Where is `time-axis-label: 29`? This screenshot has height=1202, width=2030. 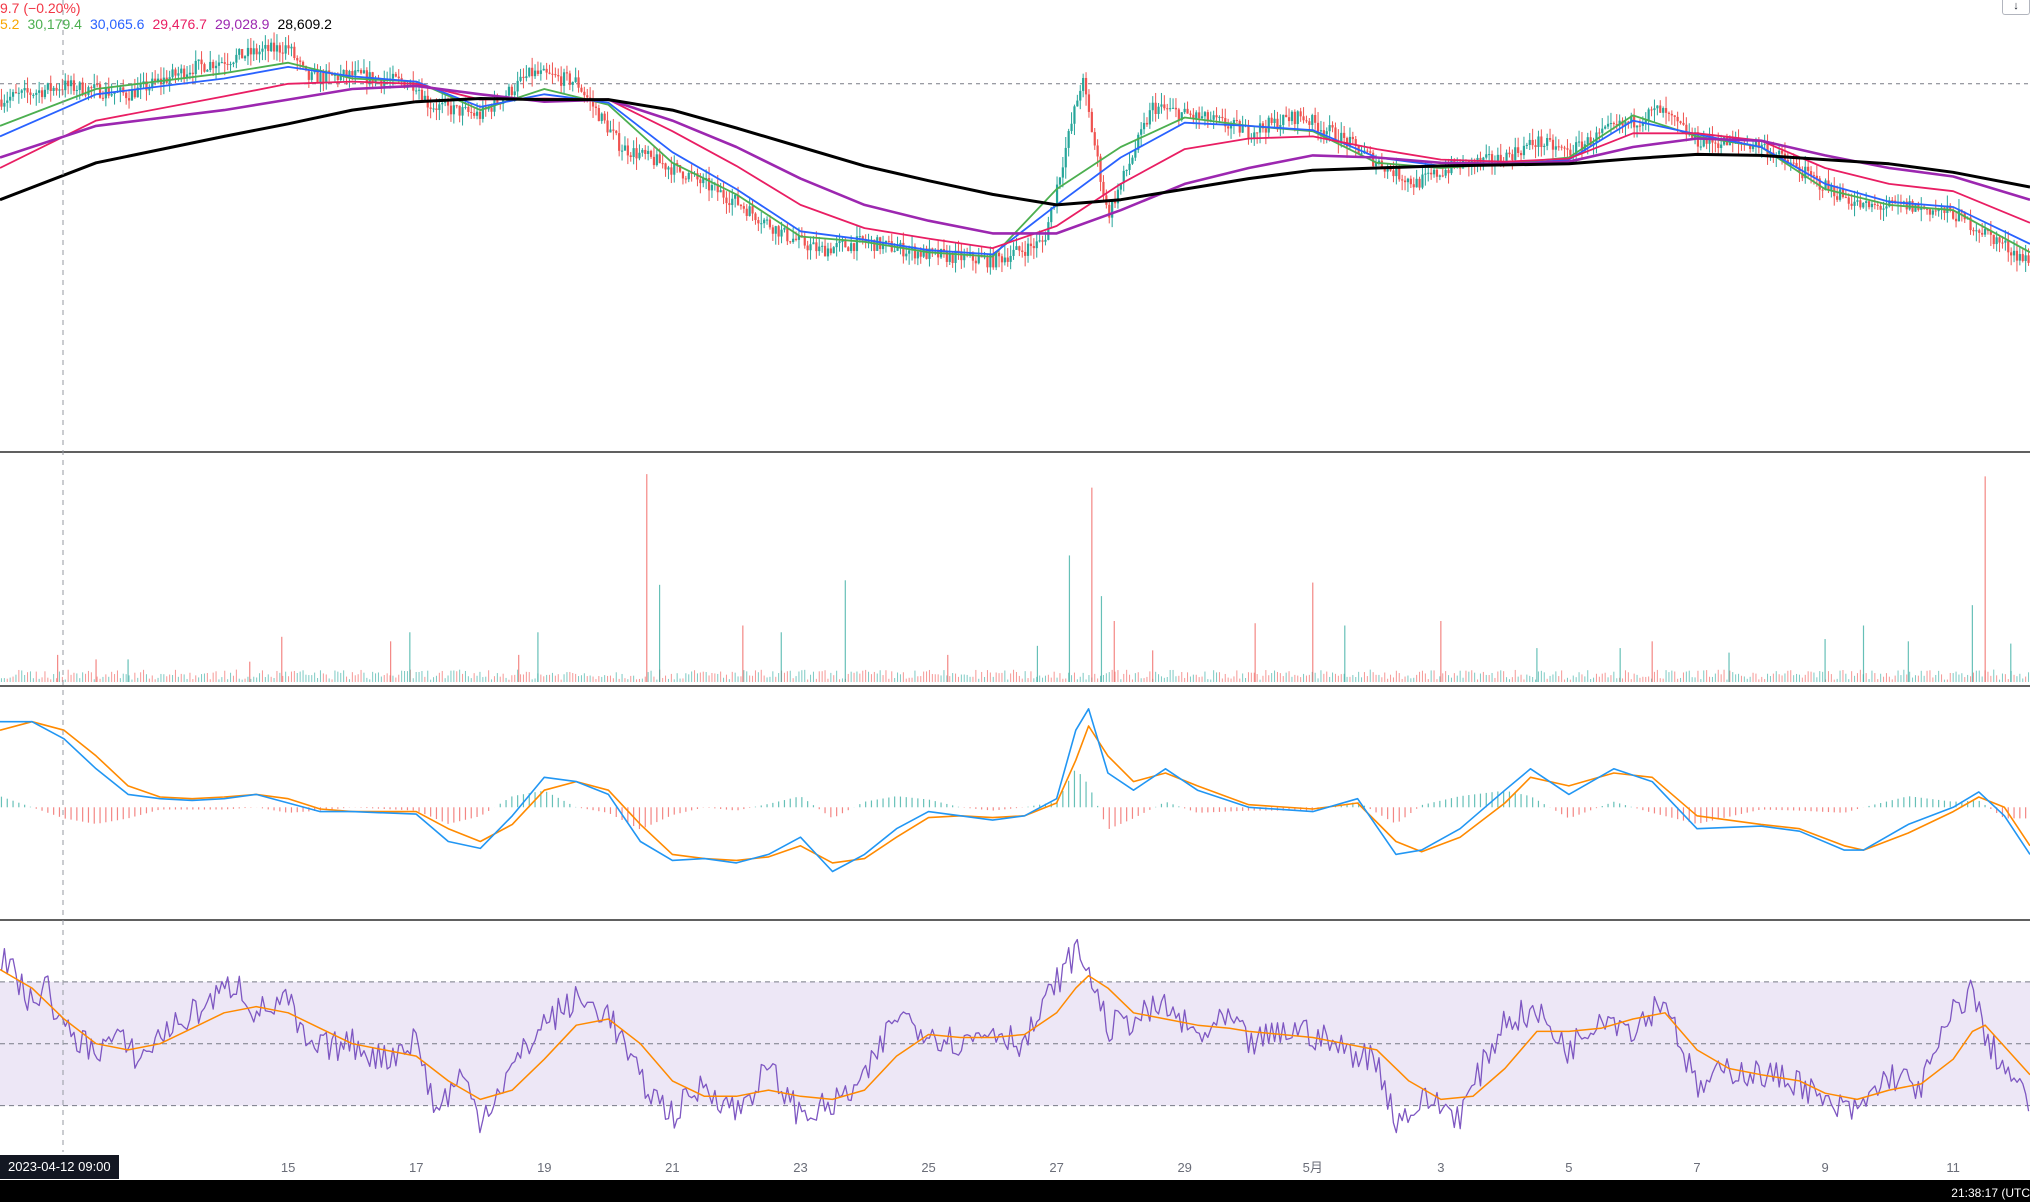 time-axis-label: 29 is located at coordinates (1184, 1167).